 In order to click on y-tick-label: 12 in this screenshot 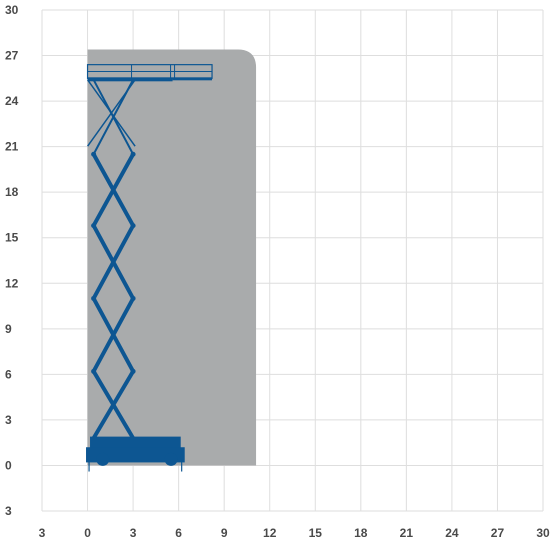, I will do `click(12, 283)`.